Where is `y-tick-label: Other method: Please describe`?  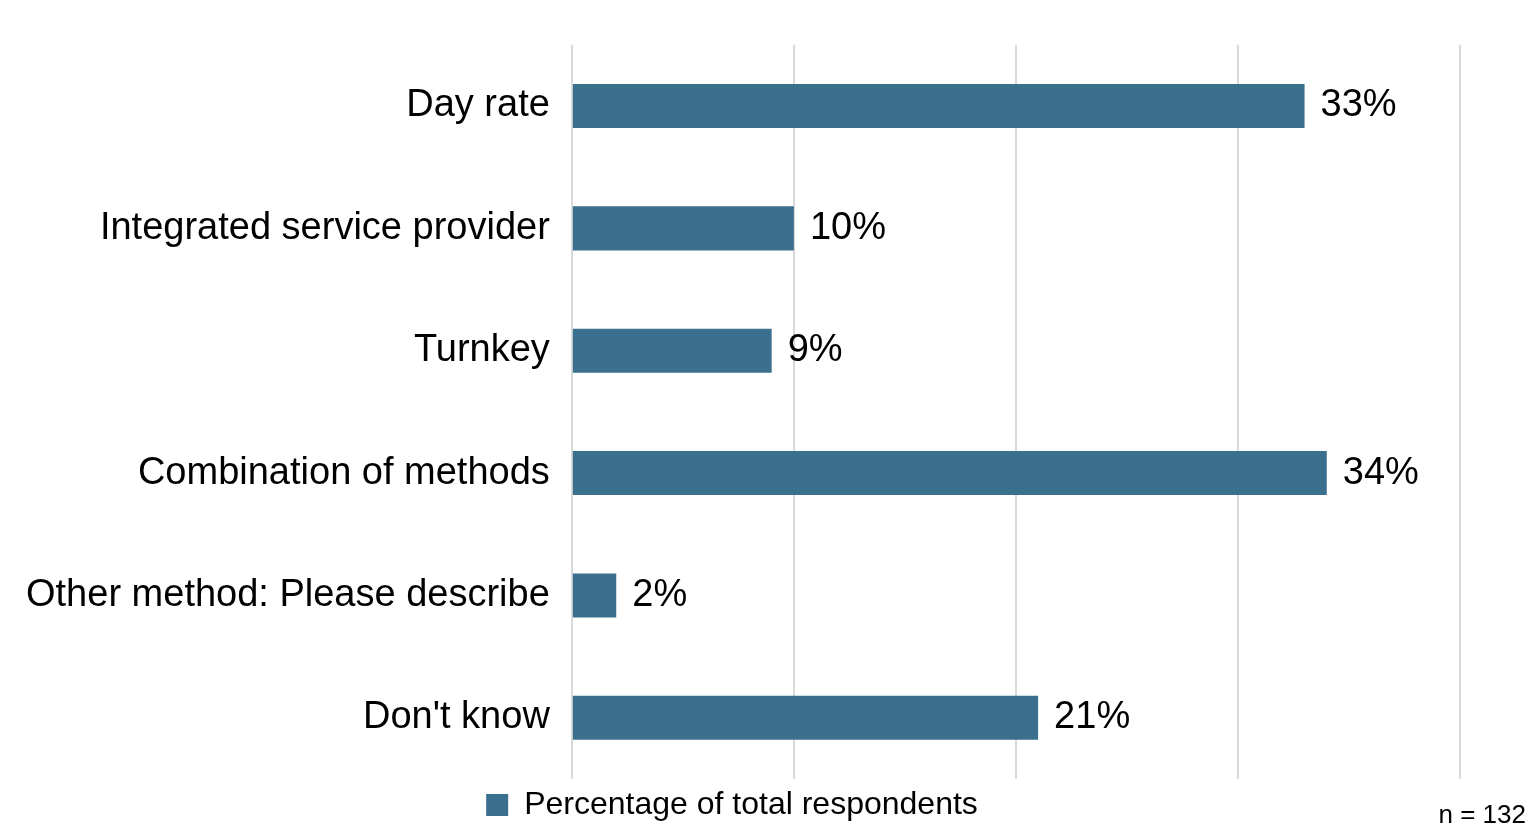 y-tick-label: Other method: Please describe is located at coordinates (287, 592).